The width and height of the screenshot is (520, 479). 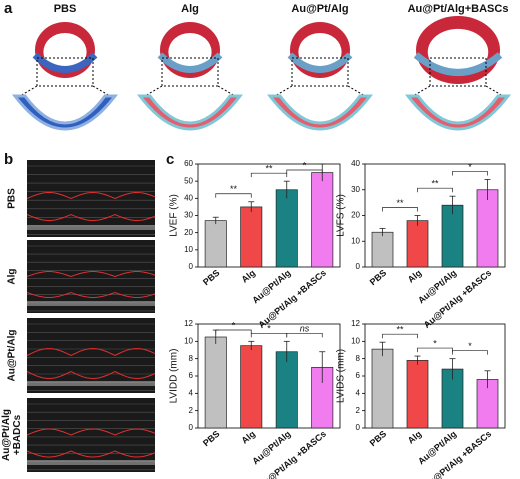 I want to click on panel-label: c, so click(x=170, y=159).